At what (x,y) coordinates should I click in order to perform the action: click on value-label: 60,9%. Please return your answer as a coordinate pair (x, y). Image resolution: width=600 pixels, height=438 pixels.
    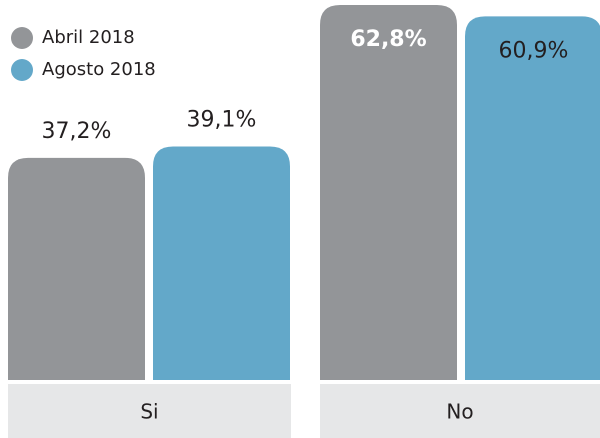
    Looking at the image, I should click on (534, 50).